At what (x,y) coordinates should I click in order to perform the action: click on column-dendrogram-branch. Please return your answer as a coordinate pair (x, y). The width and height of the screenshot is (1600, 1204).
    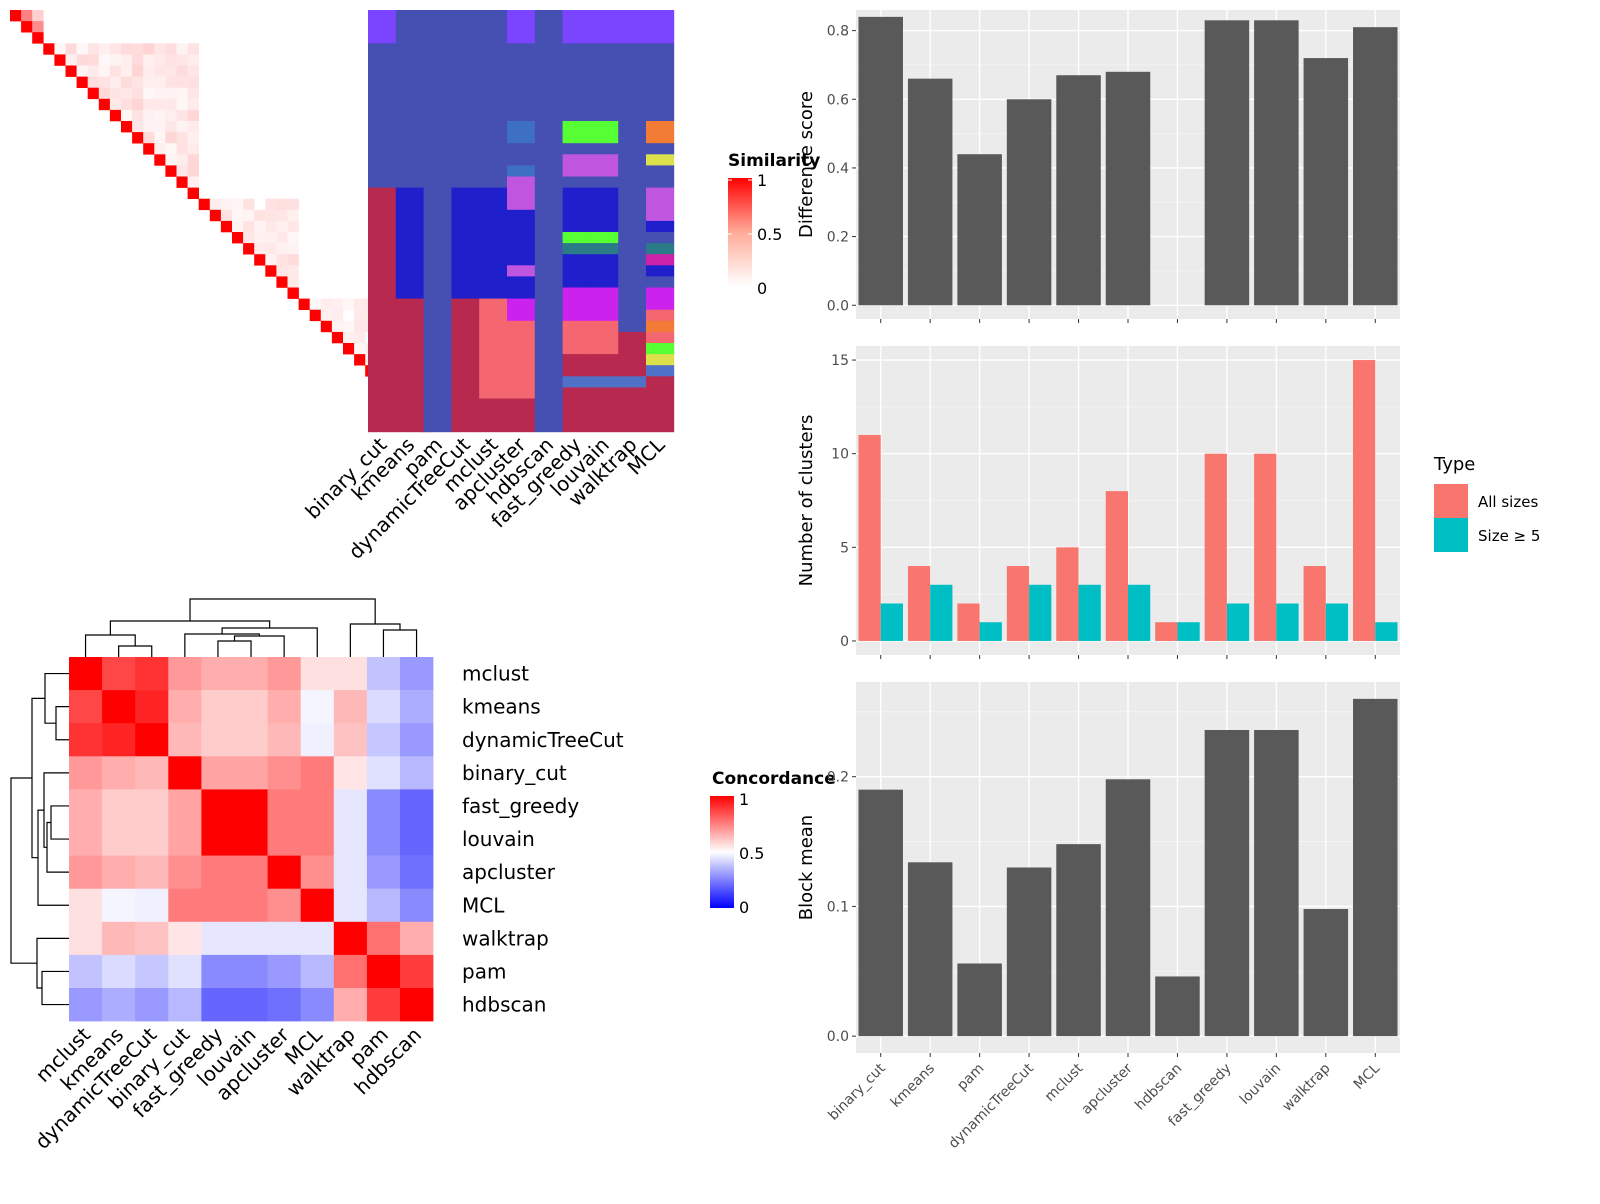
    Looking at the image, I should click on (259, 646).